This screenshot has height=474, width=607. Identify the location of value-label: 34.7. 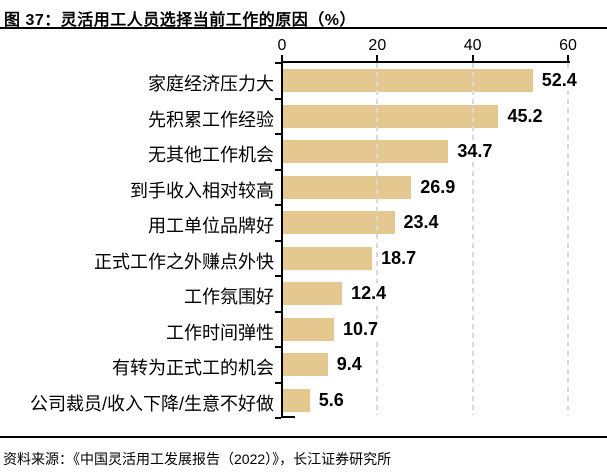
(475, 152).